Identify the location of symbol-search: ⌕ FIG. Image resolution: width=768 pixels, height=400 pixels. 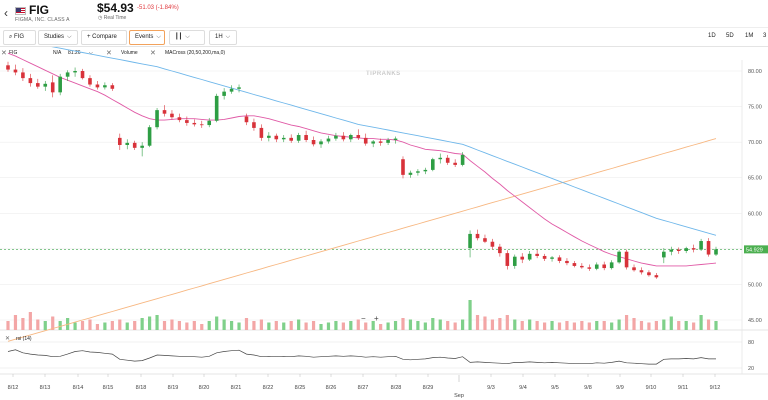
(19, 37).